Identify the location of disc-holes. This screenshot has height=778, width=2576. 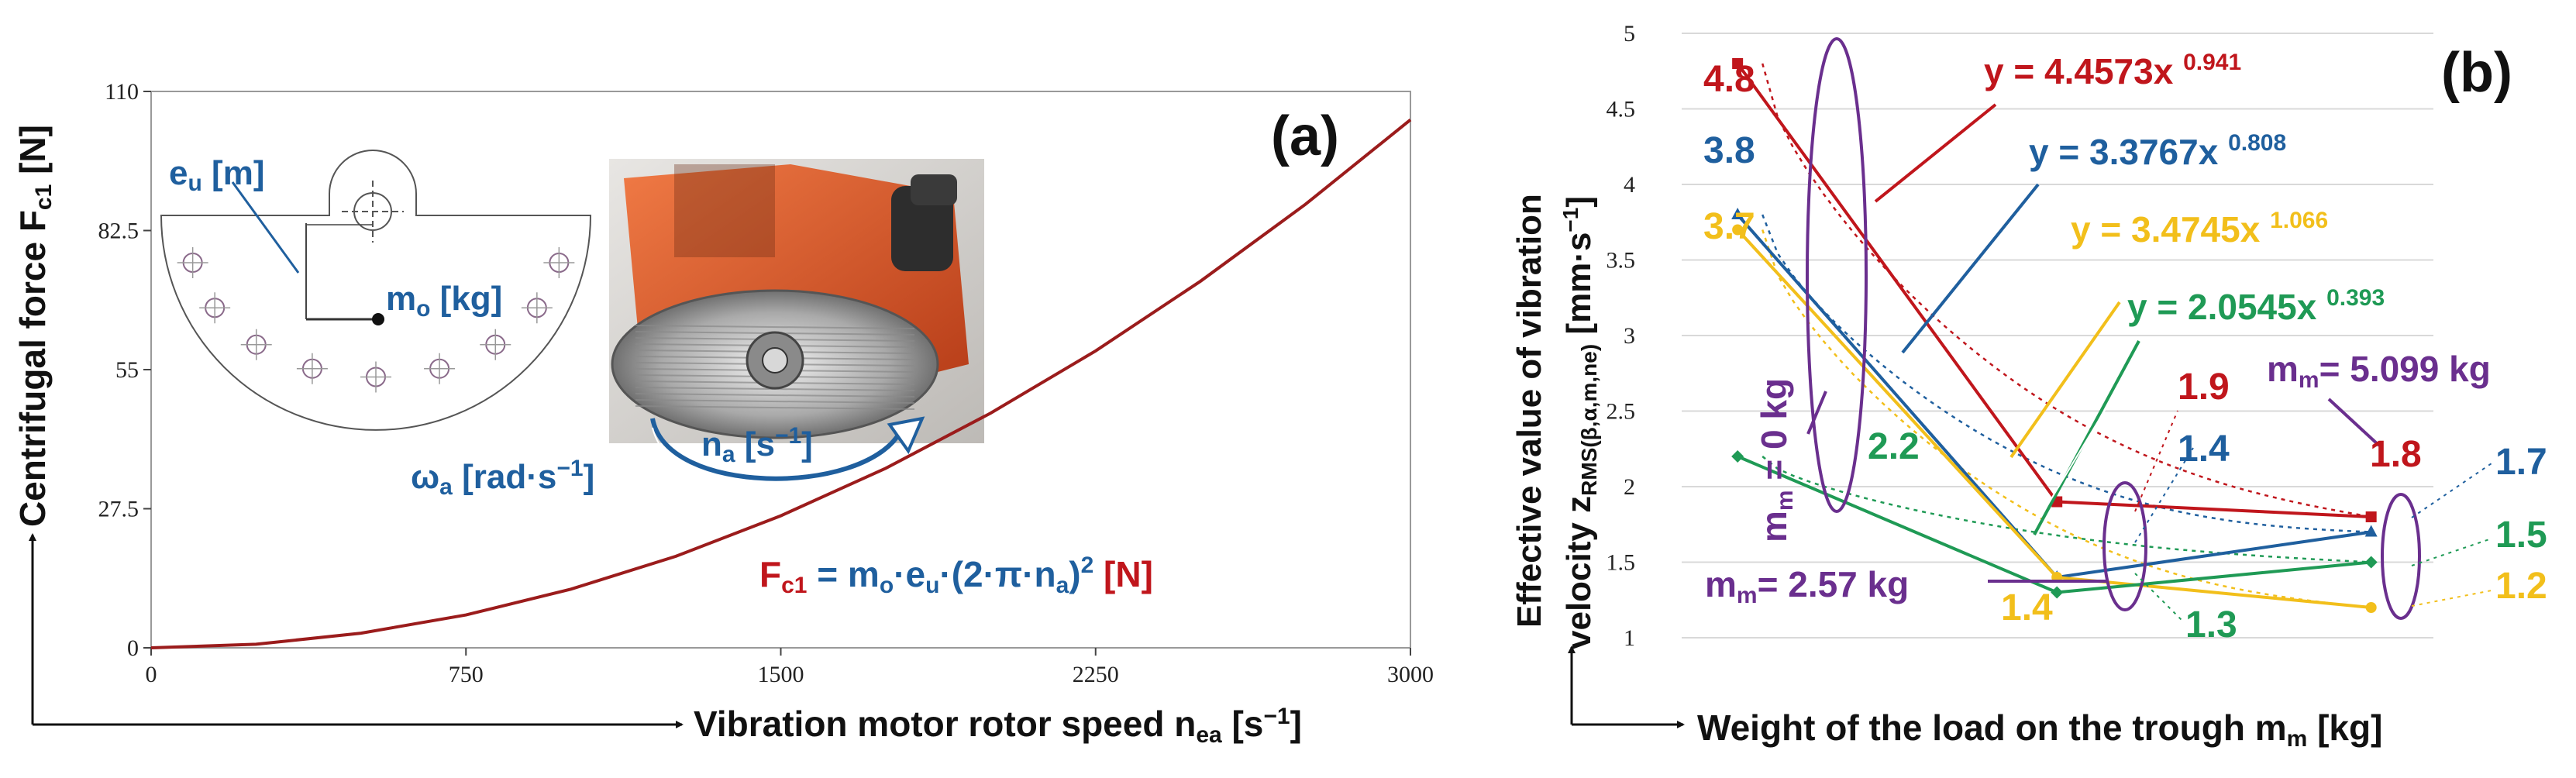
(376, 320).